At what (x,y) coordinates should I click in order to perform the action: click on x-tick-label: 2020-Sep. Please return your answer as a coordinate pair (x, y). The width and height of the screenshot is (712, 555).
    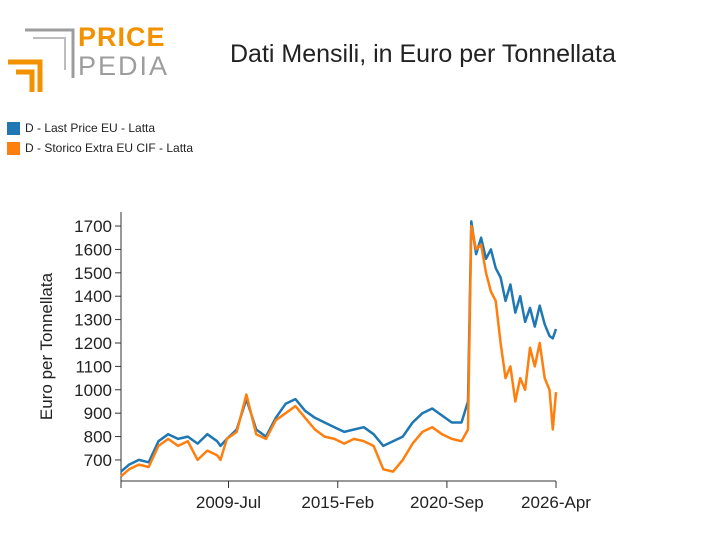
    Looking at the image, I should click on (447, 502).